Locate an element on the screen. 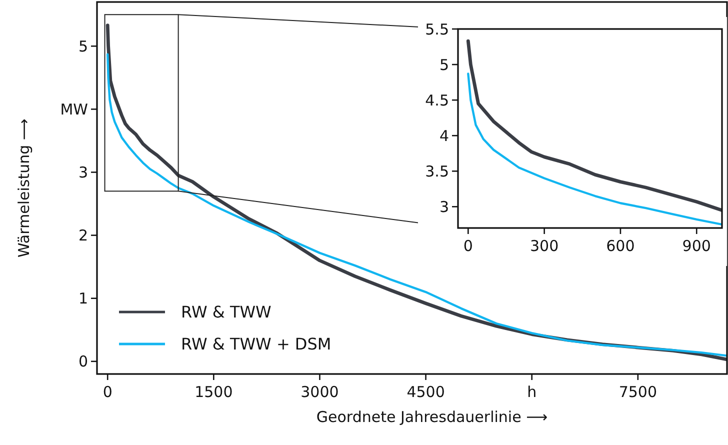  x-axis-title: Geordnete Jahresdauerlinie ⟶ is located at coordinates (432, 417).